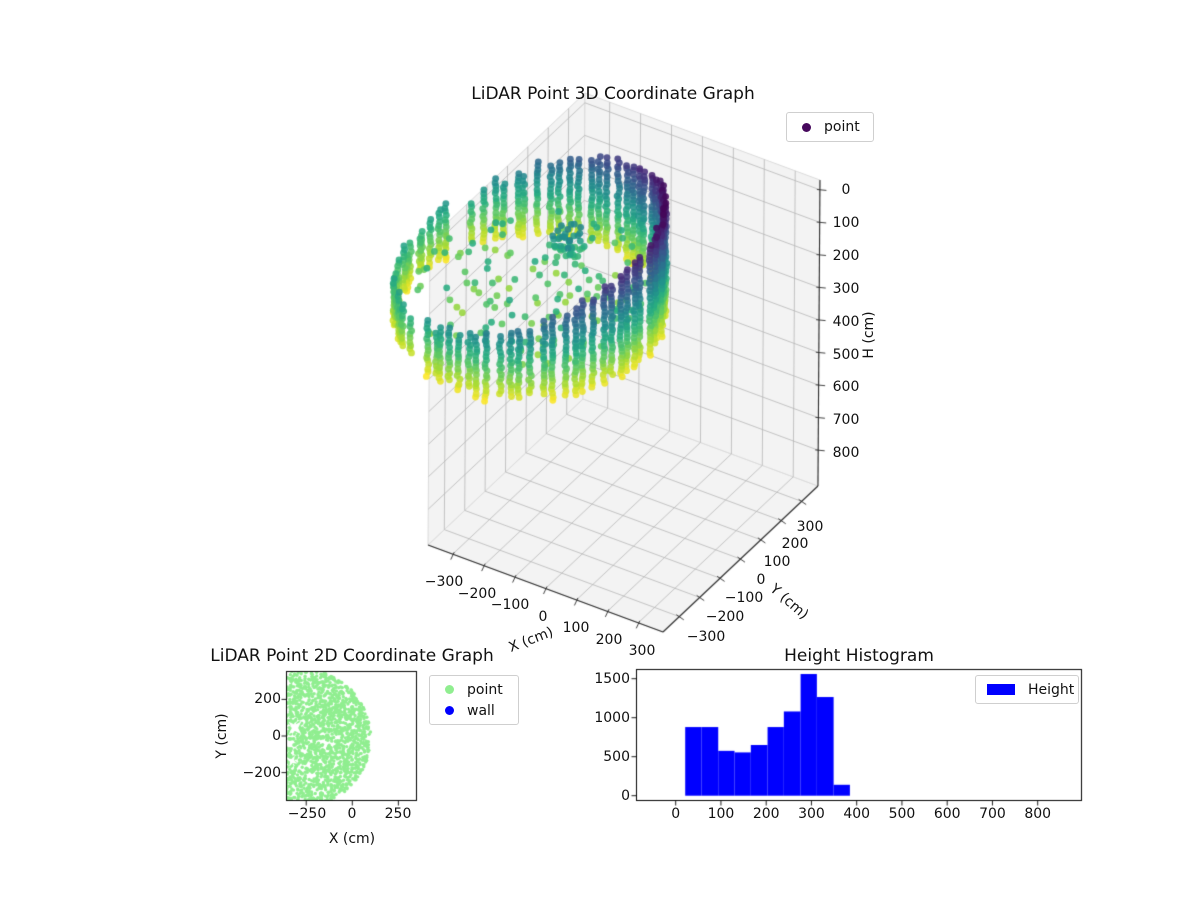 The height and width of the screenshot is (900, 1200). What do you see at coordinates (1038, 814) in the screenshot?
I see `hist-xtick-label: 800` at bounding box center [1038, 814].